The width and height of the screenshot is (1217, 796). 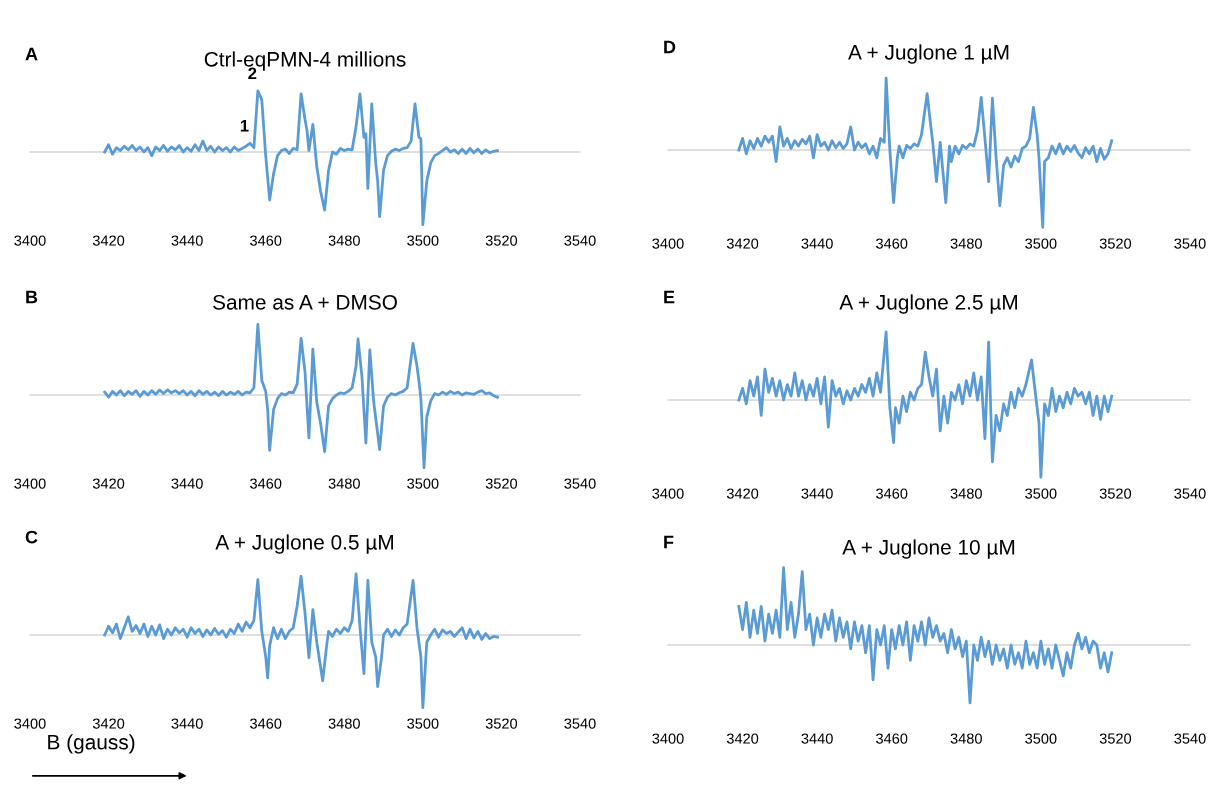 What do you see at coordinates (244, 126) in the screenshot?
I see `annotation: 1` at bounding box center [244, 126].